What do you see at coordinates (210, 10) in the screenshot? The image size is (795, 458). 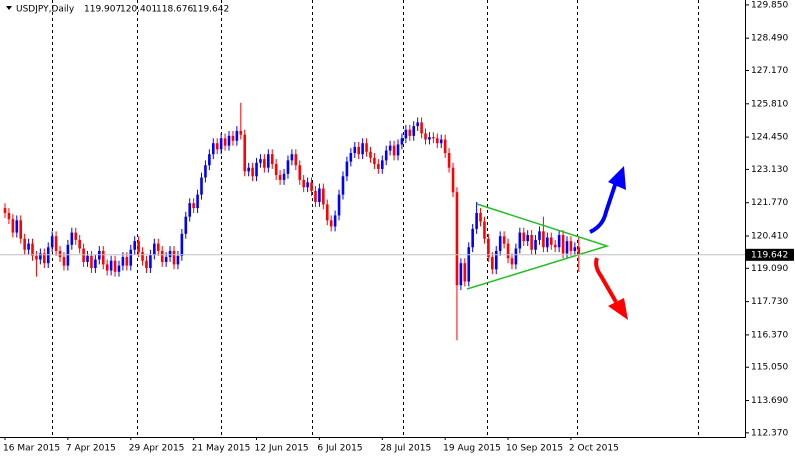 I see `header-close: 119.642` at bounding box center [210, 10].